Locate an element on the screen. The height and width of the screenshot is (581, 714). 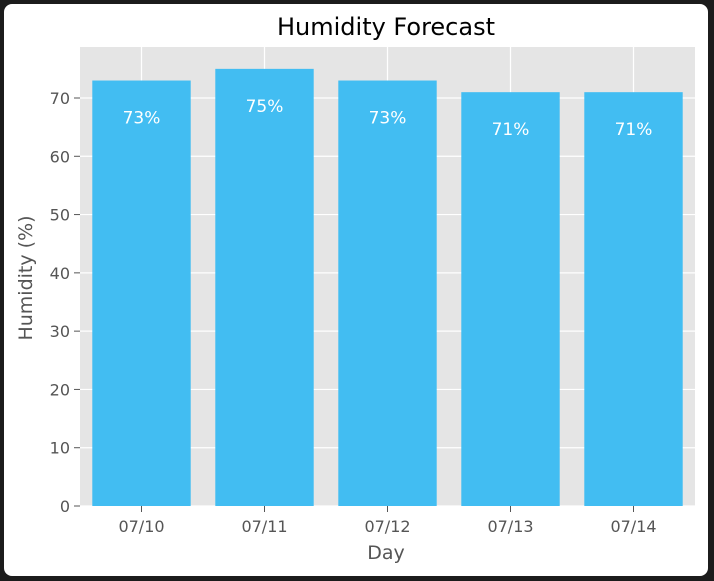
bar-data-labels: 73% 75% 73% 71% 71% is located at coordinates (388, 118).